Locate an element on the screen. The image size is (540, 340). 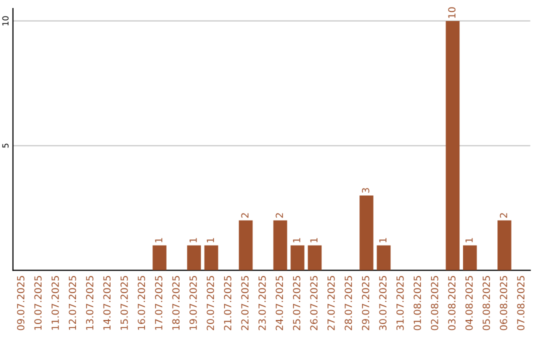
x-tick-label: 10.07.2025 is located at coordinates (38, 303).